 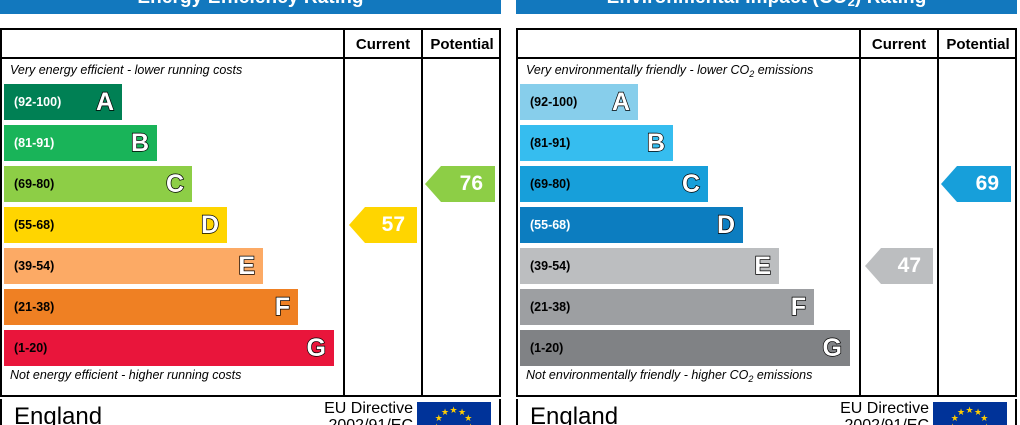 I want to click on current-rating-arrow: 47, so click(x=899, y=266).